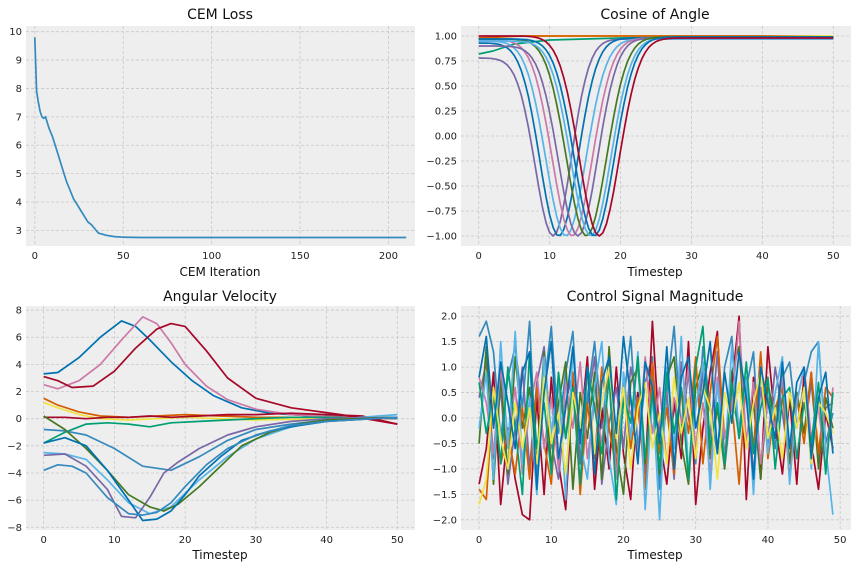 The image size is (856, 568). What do you see at coordinates (388, 256) in the screenshot?
I see `x-tick-label: 200` at bounding box center [388, 256].